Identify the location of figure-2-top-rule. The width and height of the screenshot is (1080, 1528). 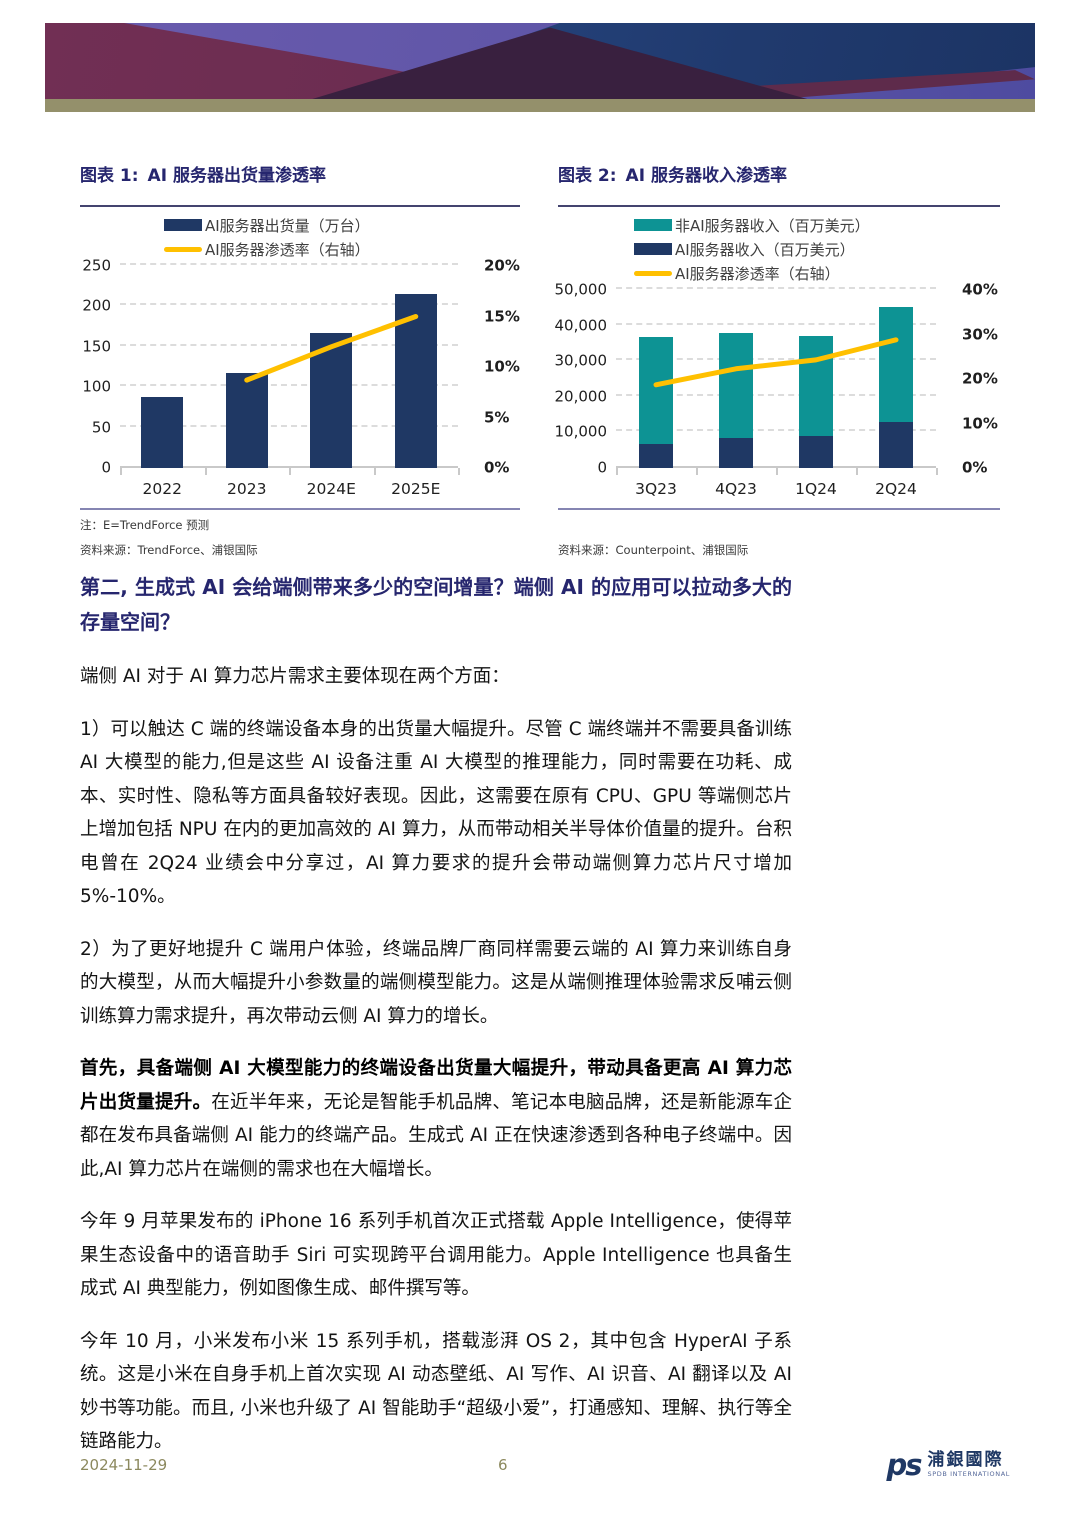
(779, 206).